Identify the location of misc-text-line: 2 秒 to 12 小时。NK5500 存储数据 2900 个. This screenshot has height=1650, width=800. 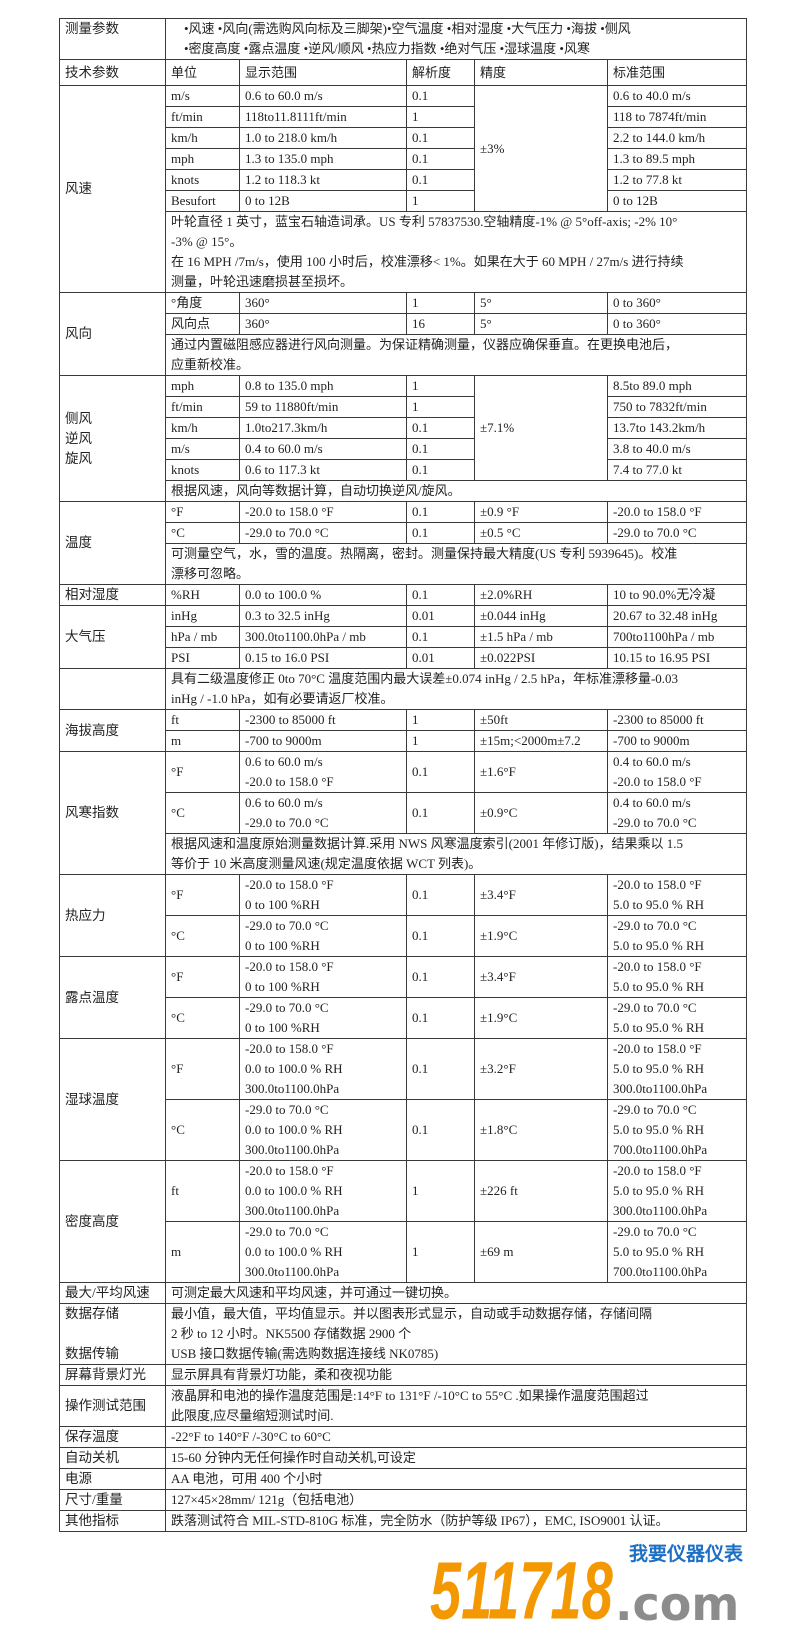
(291, 1333).